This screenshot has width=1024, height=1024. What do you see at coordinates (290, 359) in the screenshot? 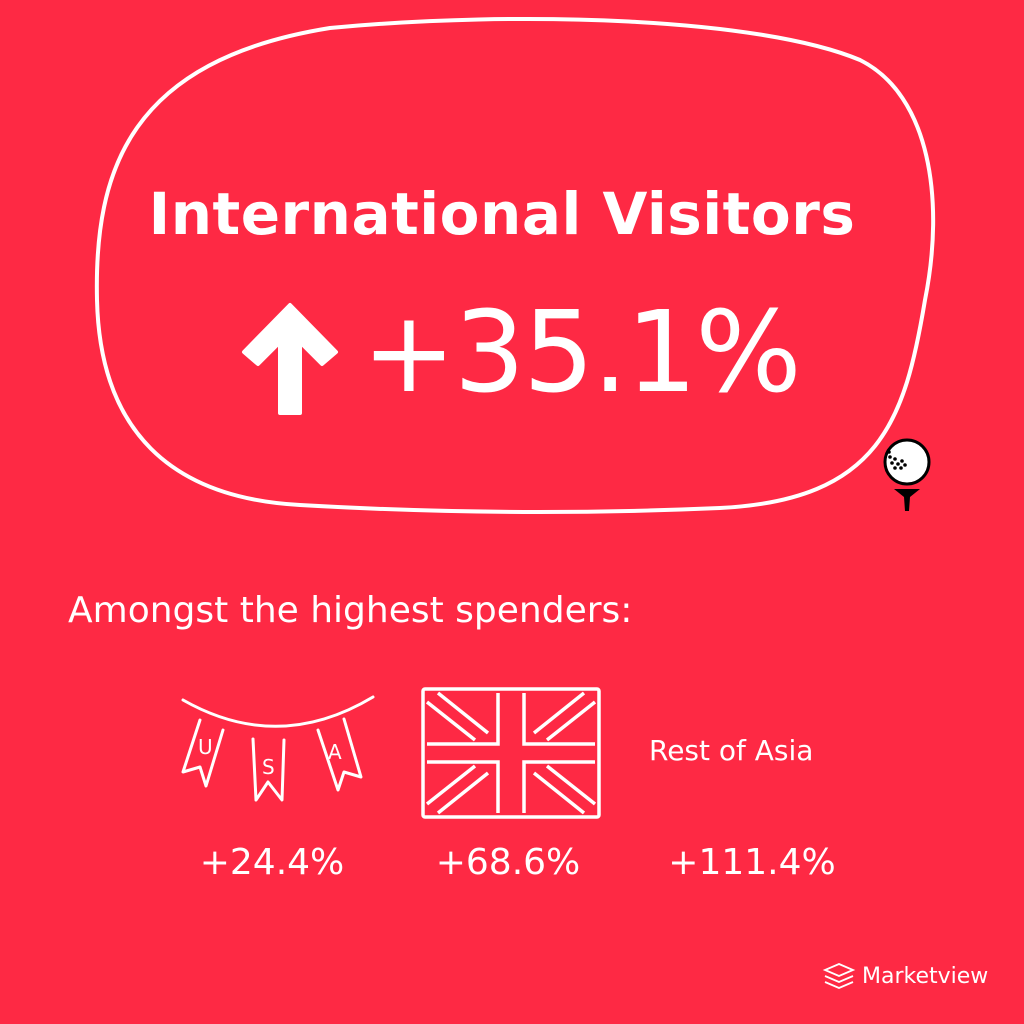
I see `arrow-up-icon` at bounding box center [290, 359].